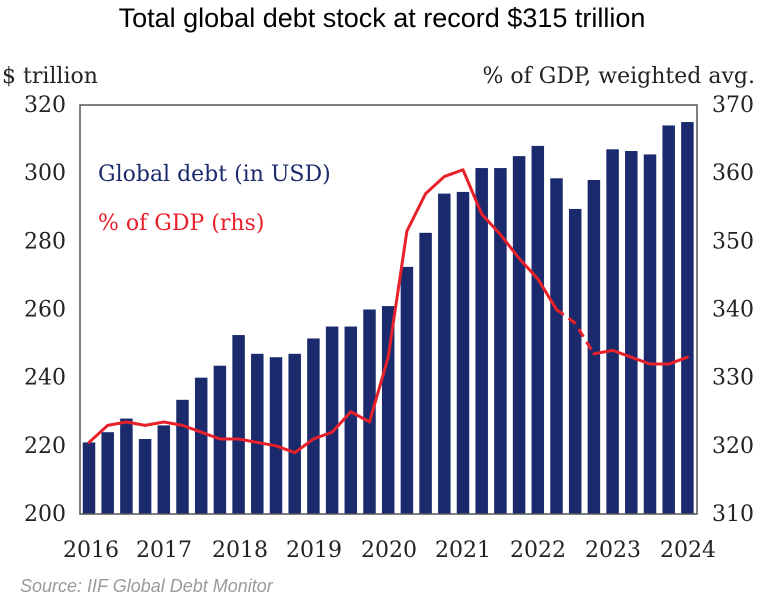  Describe the element at coordinates (314, 550) in the screenshot. I see `x-tick-label: 2019` at that location.